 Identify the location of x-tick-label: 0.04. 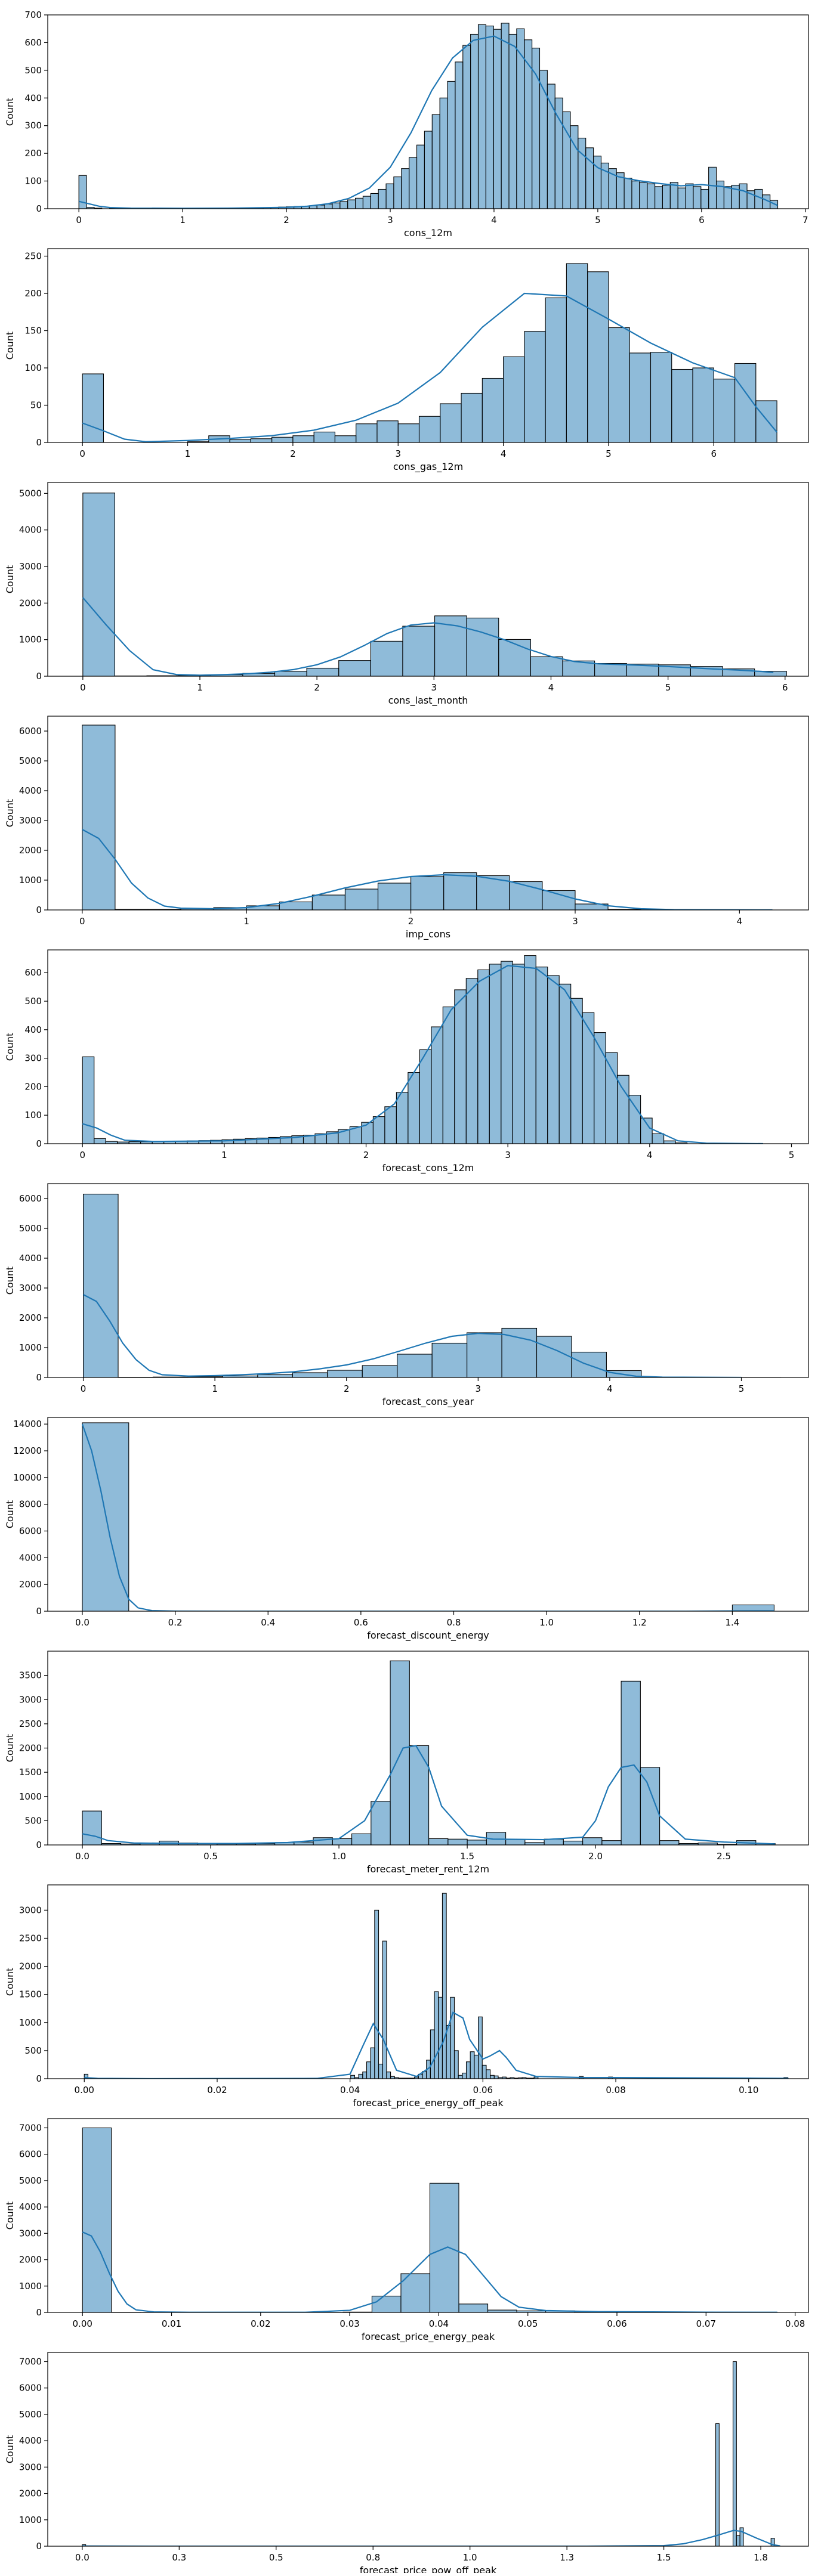
(350, 2090).